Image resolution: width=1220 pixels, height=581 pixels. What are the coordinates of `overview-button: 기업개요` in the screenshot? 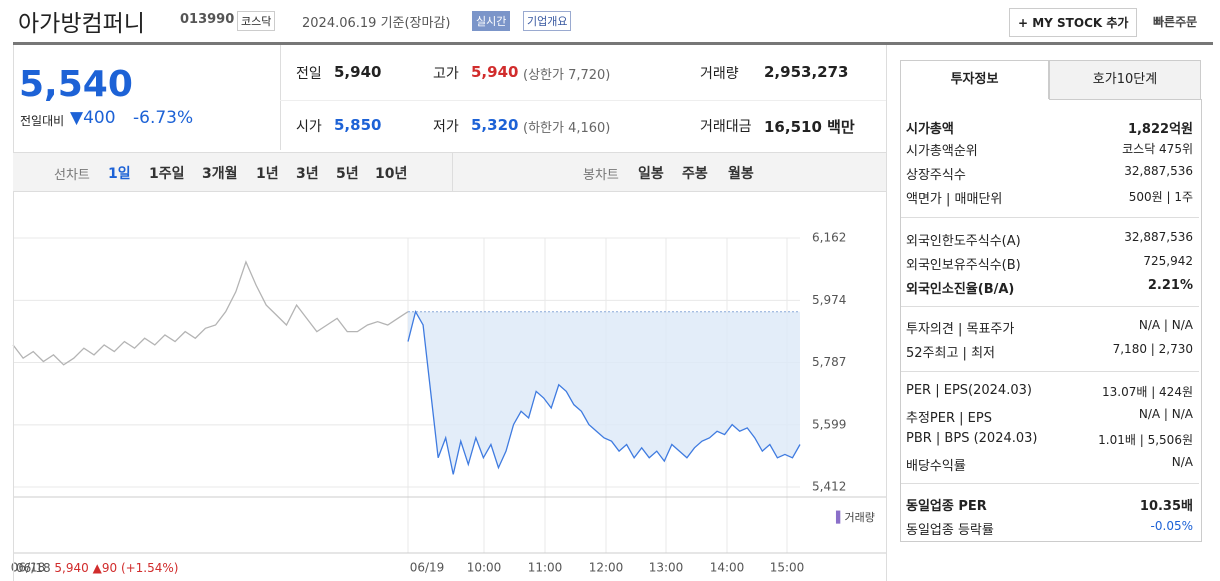 It's located at (547, 21).